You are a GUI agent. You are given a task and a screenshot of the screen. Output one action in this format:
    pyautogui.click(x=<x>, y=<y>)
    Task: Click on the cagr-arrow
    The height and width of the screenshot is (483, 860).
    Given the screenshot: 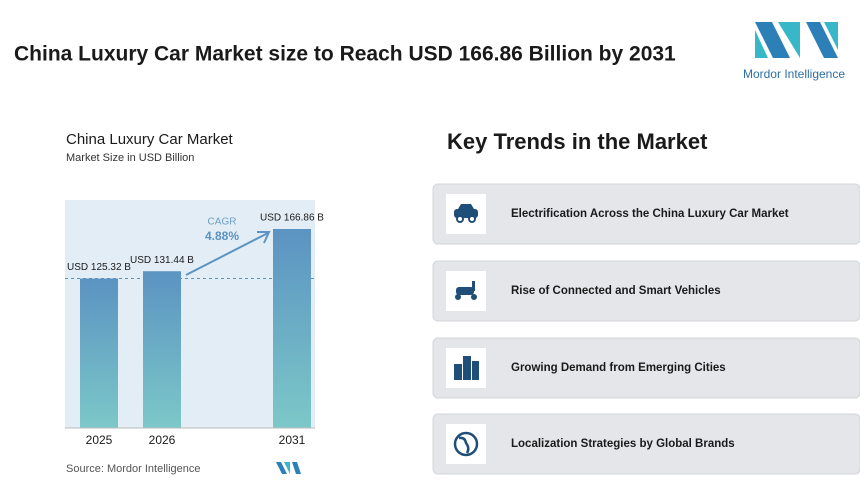 What is the action you would take?
    pyautogui.click(x=228, y=253)
    